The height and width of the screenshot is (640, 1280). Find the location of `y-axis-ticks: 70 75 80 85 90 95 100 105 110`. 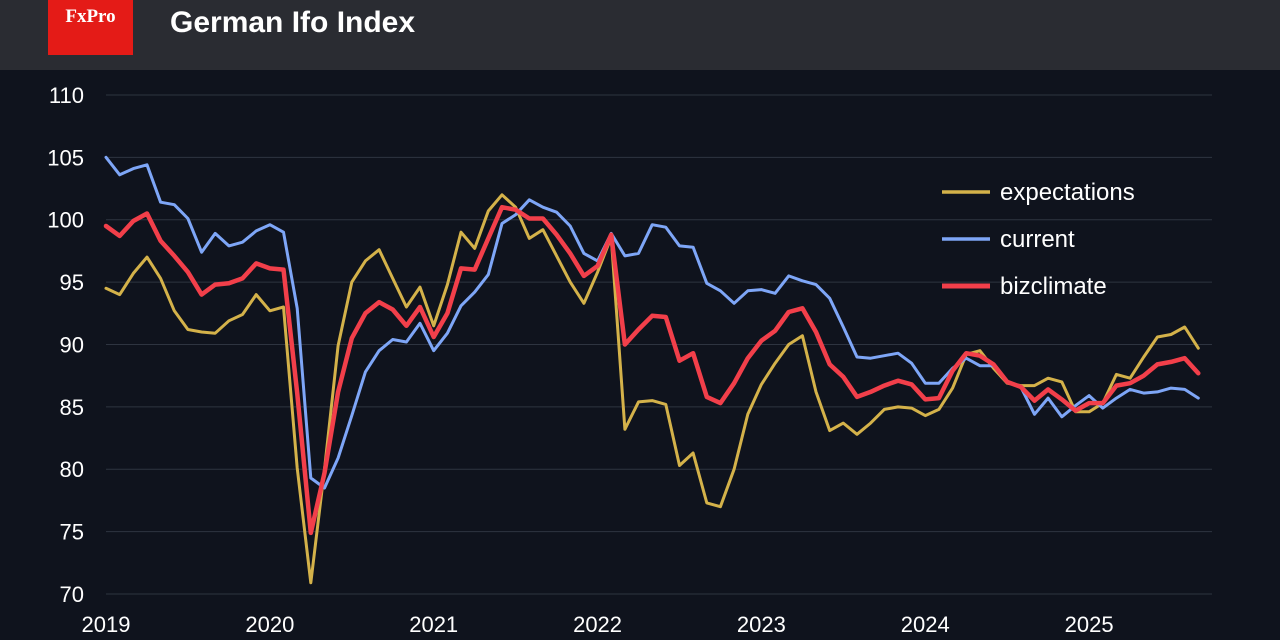

y-axis-ticks: 70 75 80 85 90 95 100 105 110 is located at coordinates (65, 345).